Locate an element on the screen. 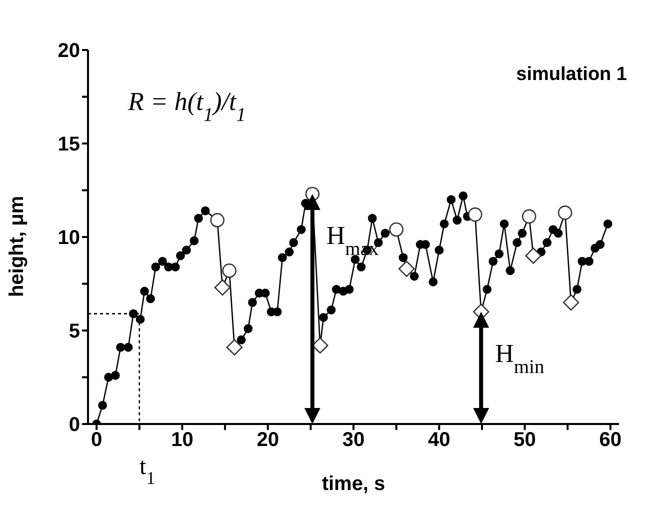  y-tick-label: 20 is located at coordinates (69, 51).